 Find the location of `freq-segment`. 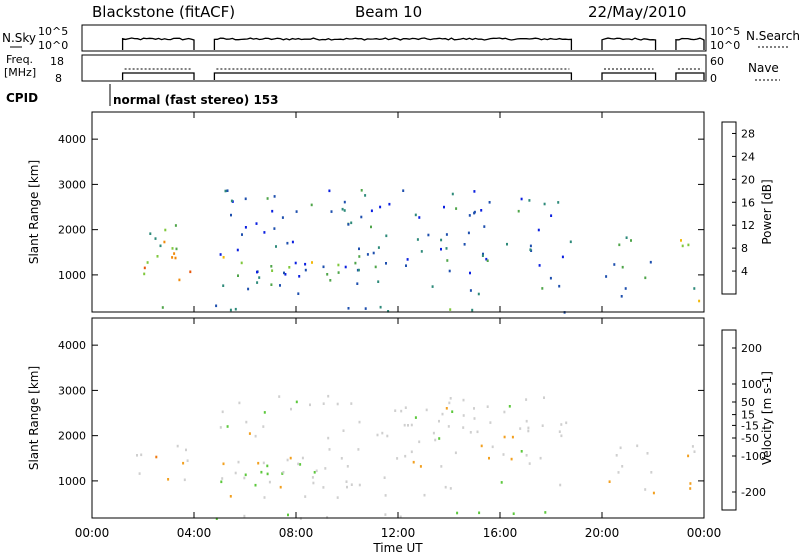

freq-segment is located at coordinates (393, 76).